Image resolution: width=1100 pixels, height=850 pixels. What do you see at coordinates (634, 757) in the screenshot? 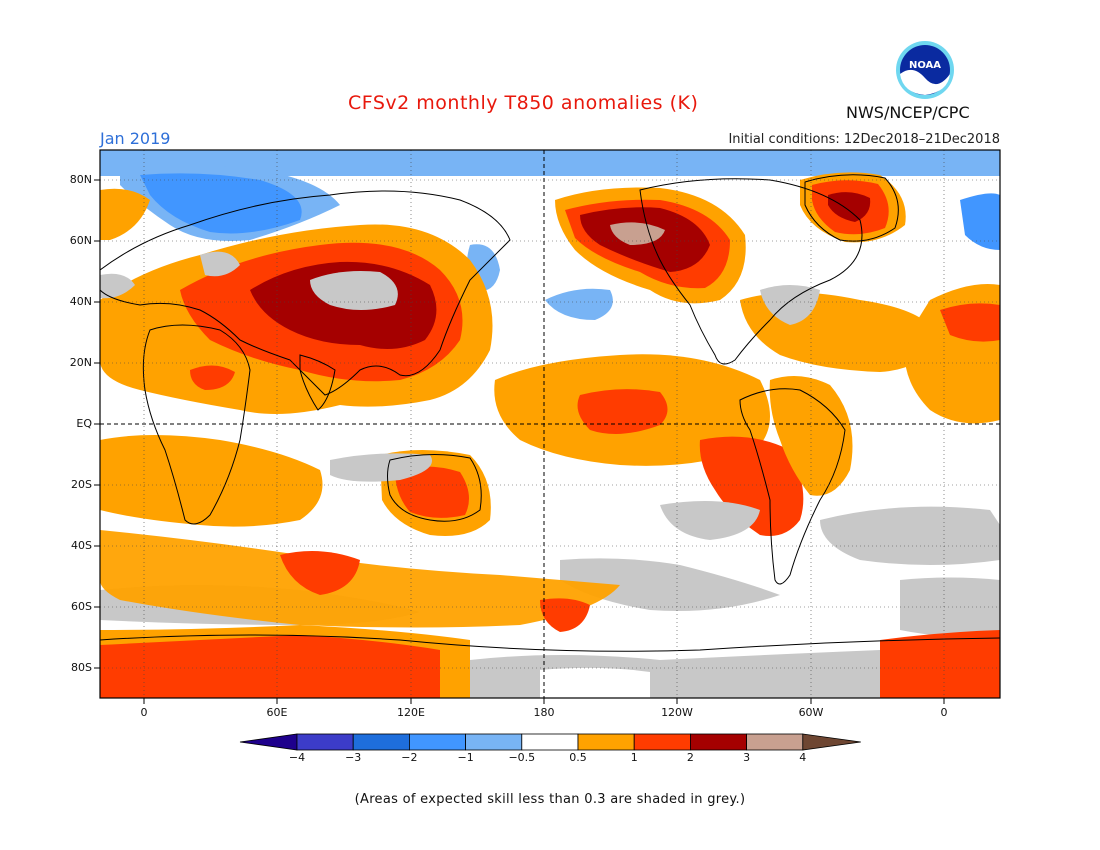
I see `colorbar-label: 1` at bounding box center [634, 757].